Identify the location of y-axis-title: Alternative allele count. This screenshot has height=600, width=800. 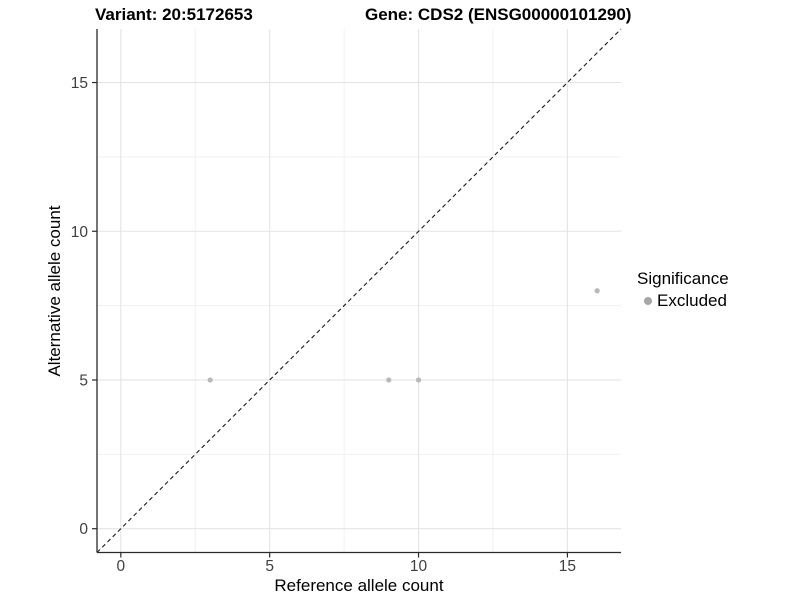
(54, 291).